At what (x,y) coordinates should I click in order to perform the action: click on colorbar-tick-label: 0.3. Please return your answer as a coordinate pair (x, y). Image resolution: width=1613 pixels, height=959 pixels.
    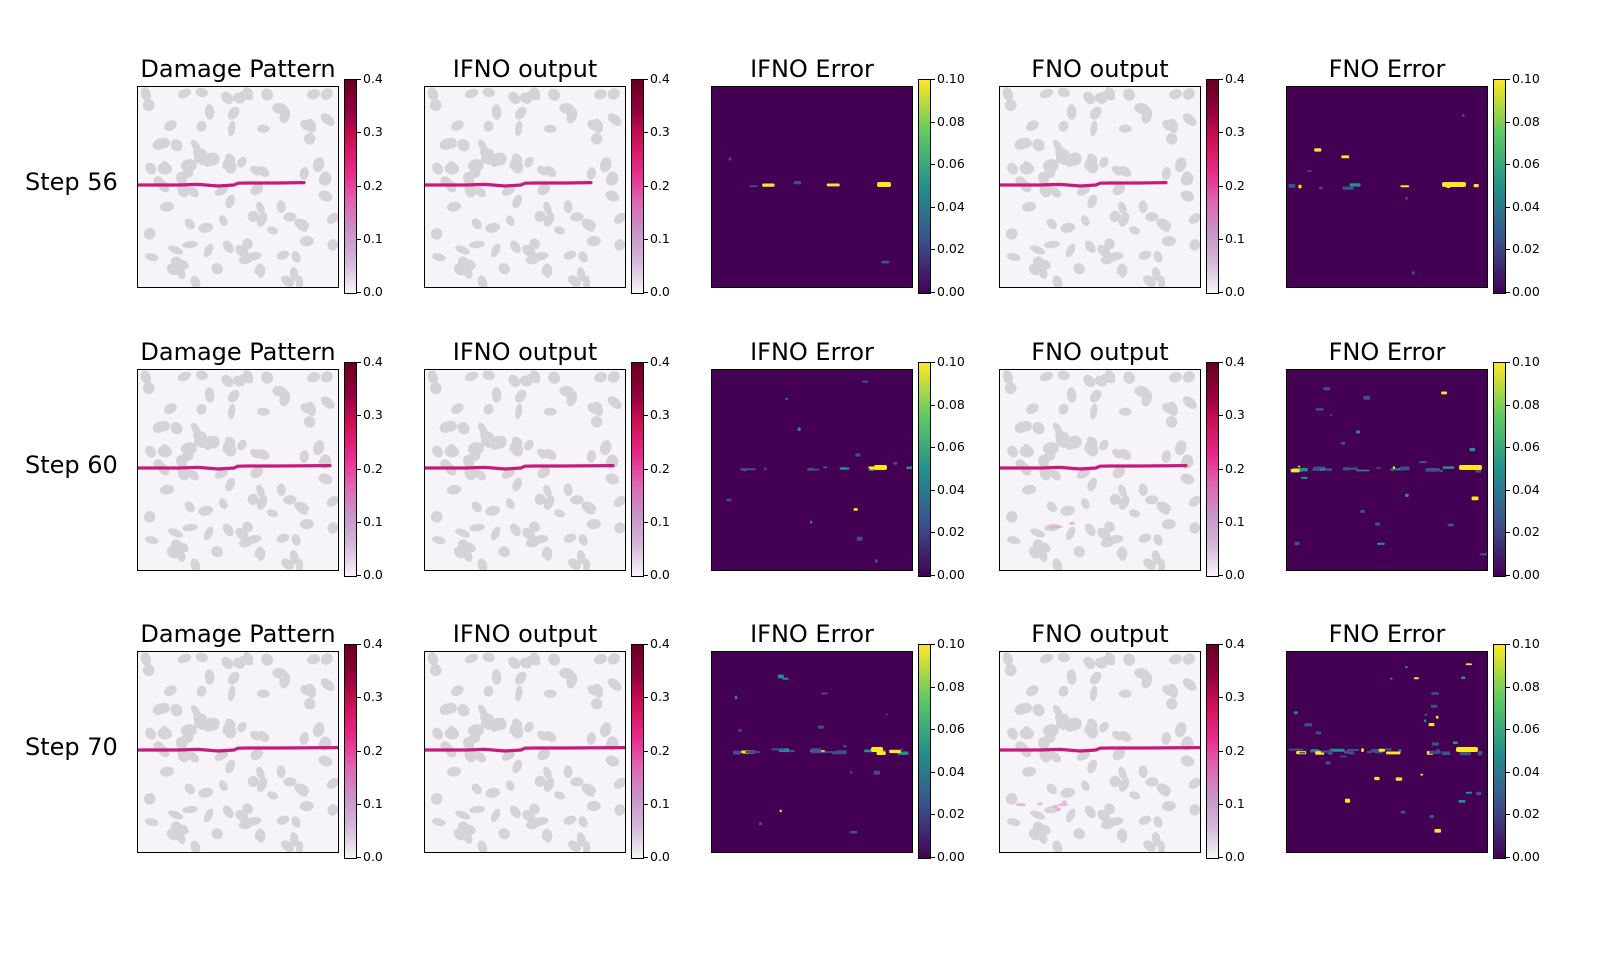
    Looking at the image, I should click on (373, 697).